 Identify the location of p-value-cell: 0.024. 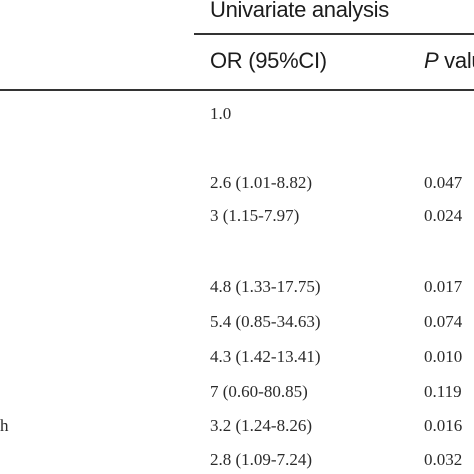
(443, 215).